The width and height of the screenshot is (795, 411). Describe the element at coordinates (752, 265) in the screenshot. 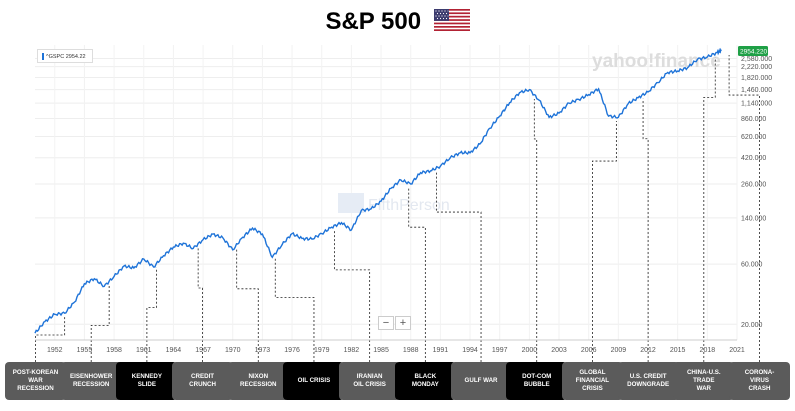

I see `y-tick-label: 60.000` at that location.